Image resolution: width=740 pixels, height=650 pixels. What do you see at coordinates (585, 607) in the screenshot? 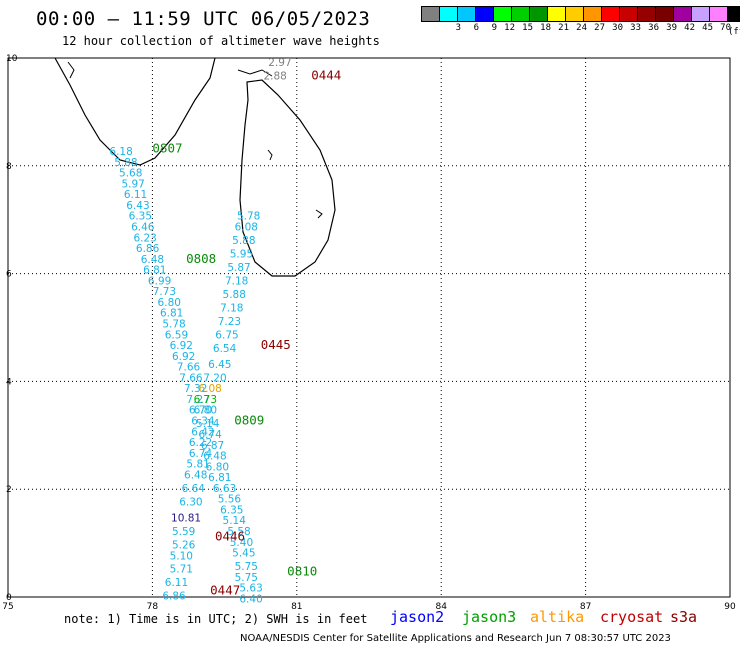
I see `x-tick-label: 87` at bounding box center [585, 607].